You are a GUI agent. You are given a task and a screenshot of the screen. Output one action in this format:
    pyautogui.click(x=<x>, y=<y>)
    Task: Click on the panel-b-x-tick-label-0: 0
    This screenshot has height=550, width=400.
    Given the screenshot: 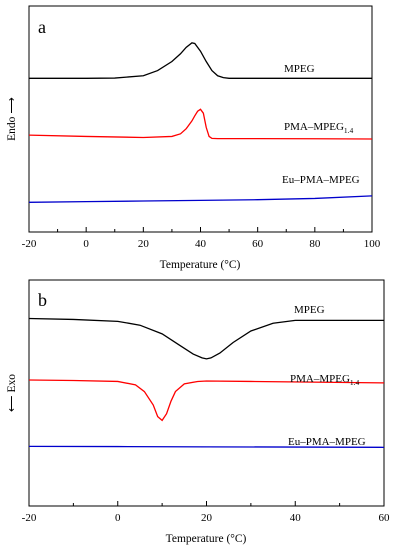 What is the action you would take?
    pyautogui.click(x=118, y=518)
    